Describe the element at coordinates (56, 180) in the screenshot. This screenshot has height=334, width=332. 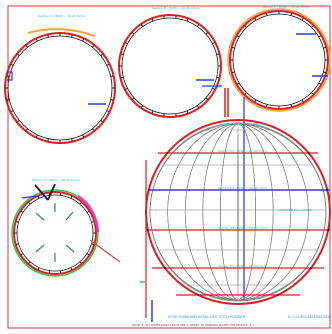
I see `ring-4-title: Section D - 8000 ~ 16.40 mmm` at that location.